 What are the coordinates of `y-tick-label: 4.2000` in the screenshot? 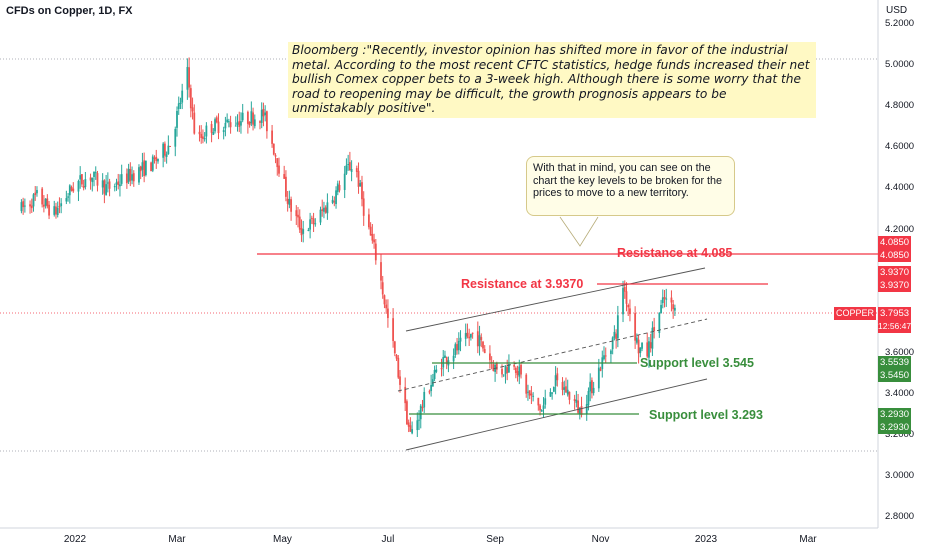 It's located at (900, 229).